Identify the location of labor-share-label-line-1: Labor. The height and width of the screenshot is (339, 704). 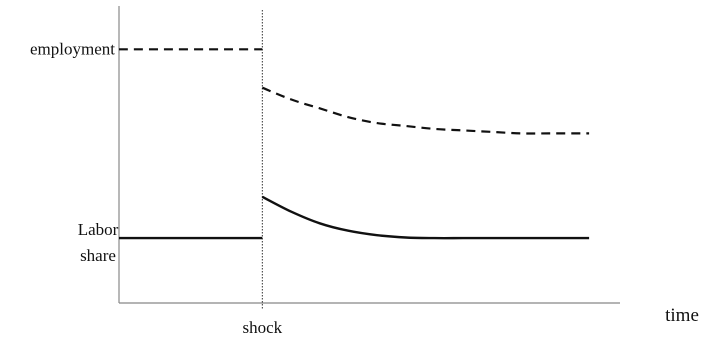
(98, 229).